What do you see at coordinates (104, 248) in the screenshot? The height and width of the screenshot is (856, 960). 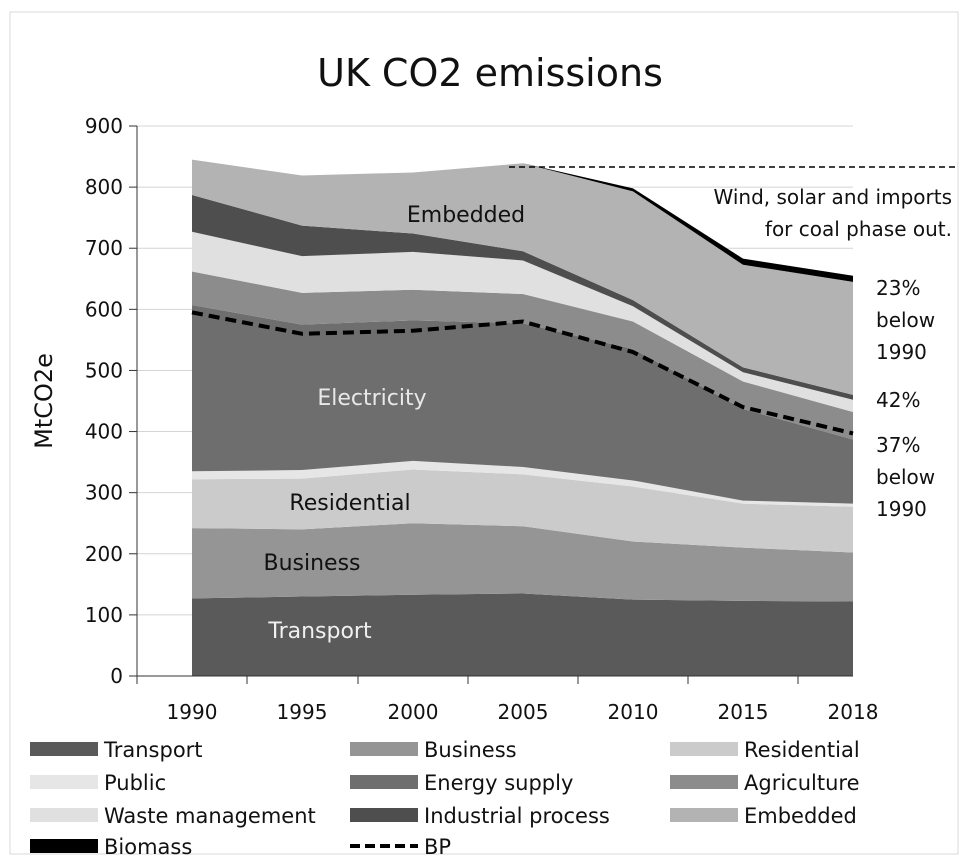 I see `y-tick-label: 700` at bounding box center [104, 248].